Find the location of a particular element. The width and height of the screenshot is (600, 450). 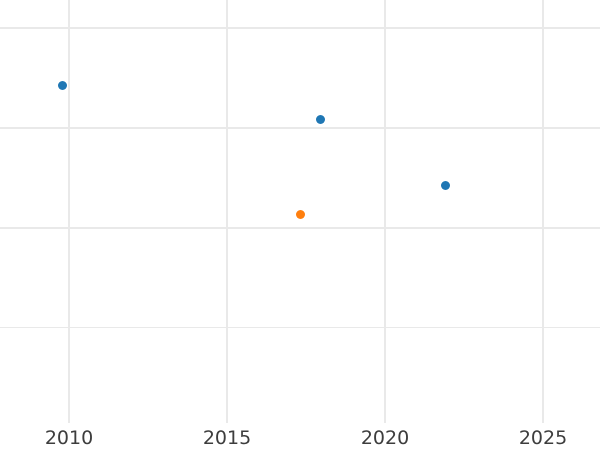

x-tick-label-2015: 2015 is located at coordinates (227, 438).